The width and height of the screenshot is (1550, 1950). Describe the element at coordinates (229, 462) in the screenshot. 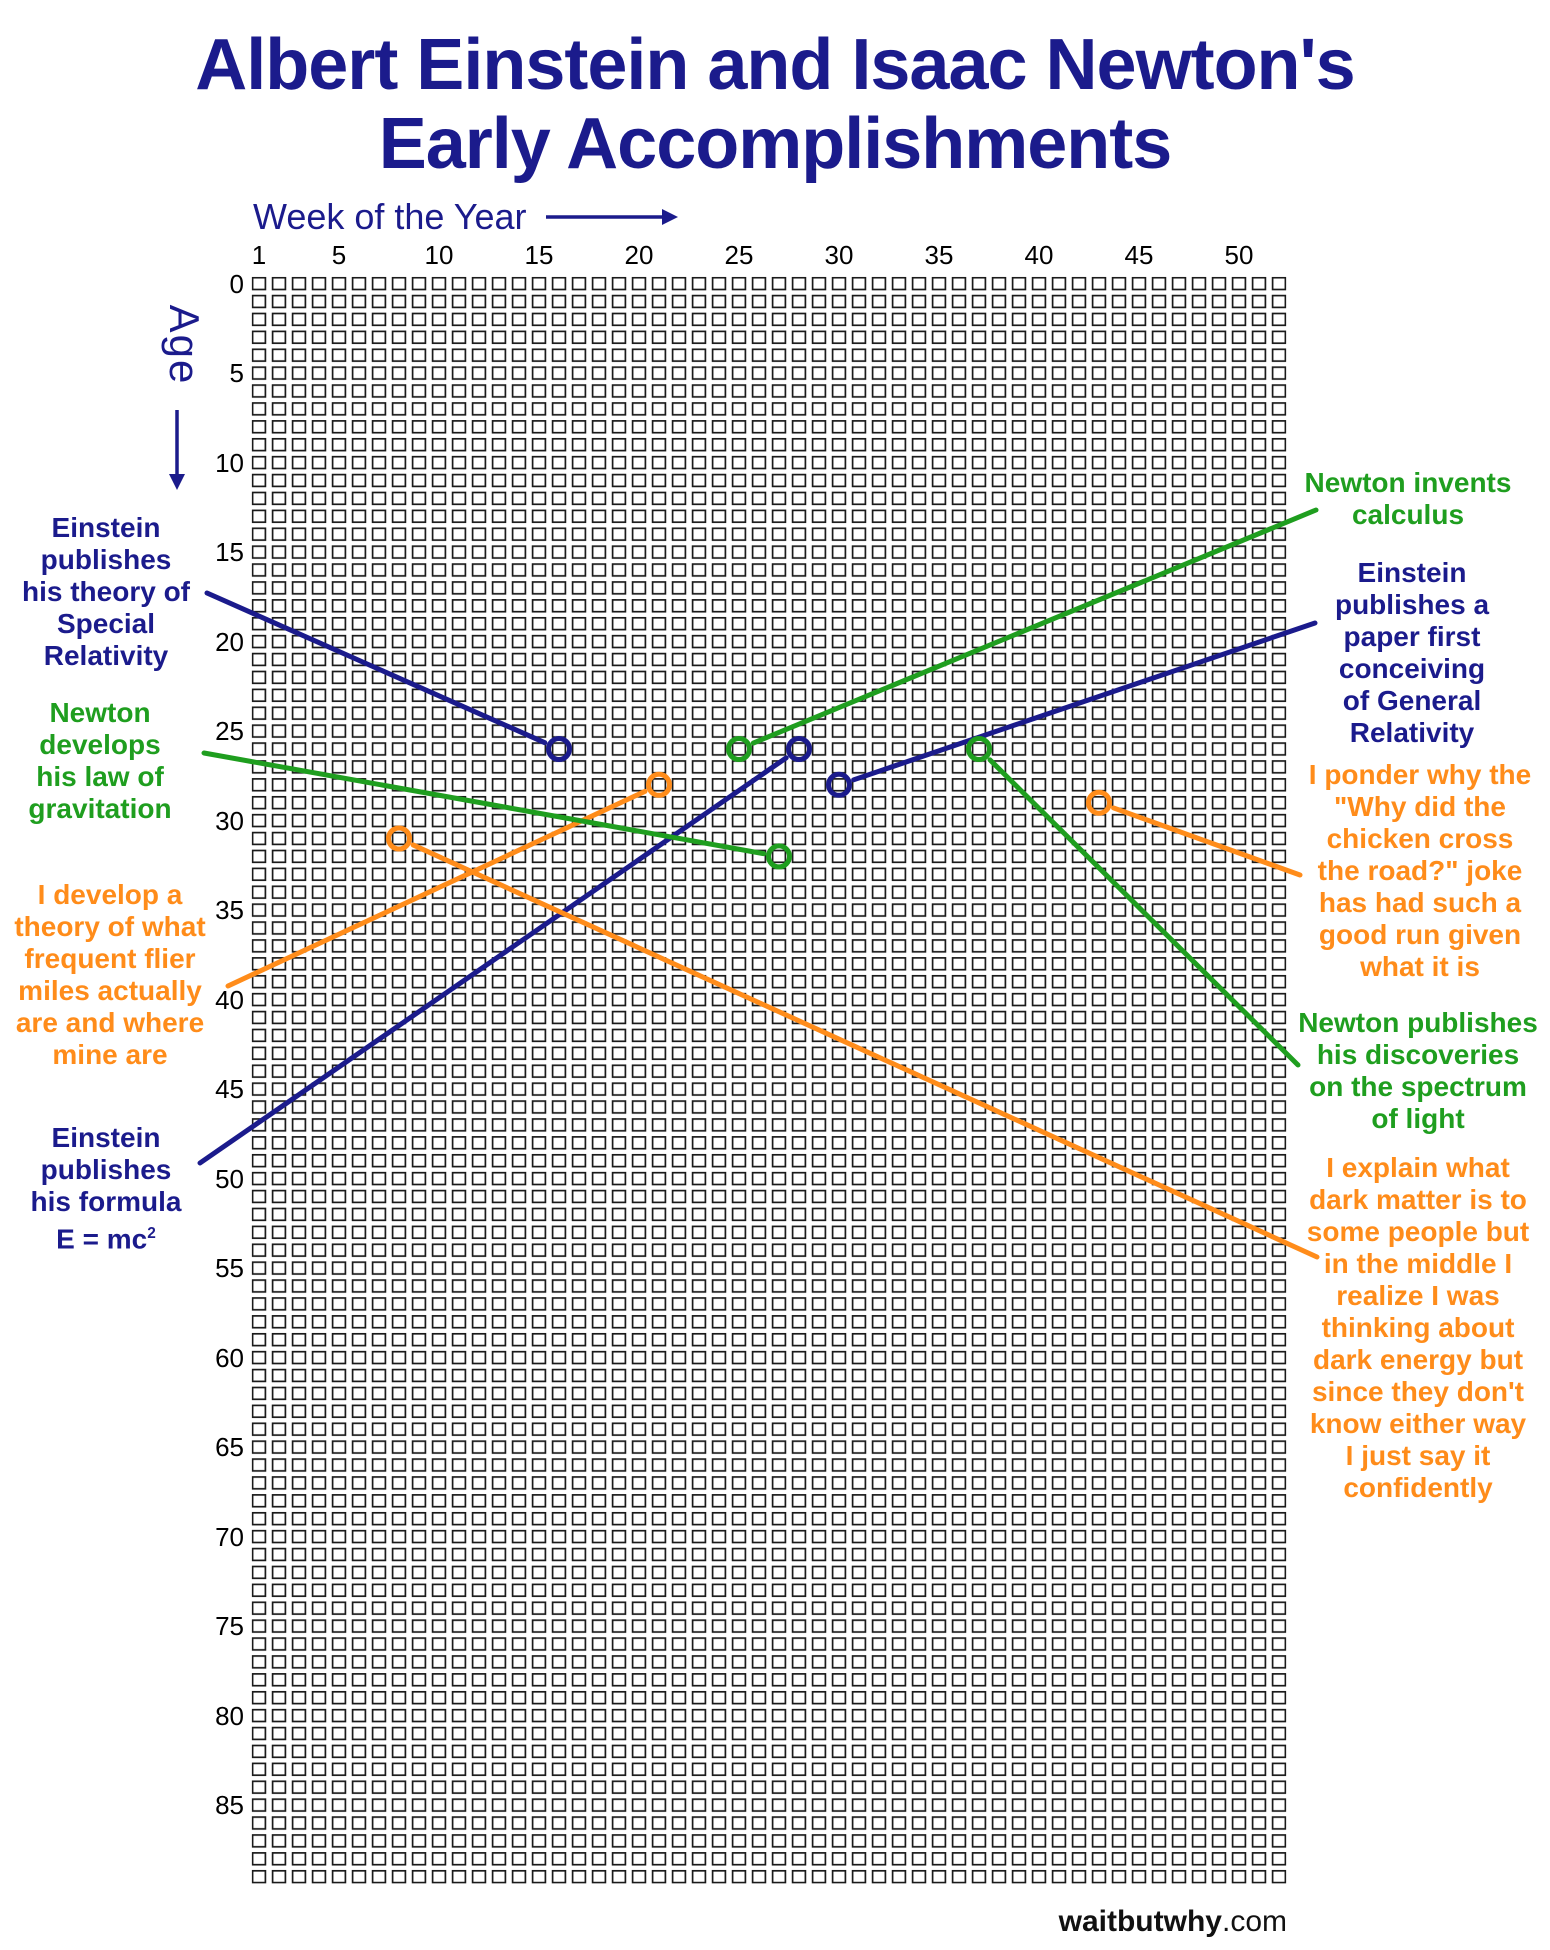

I see `age-tick-10: 10` at that location.